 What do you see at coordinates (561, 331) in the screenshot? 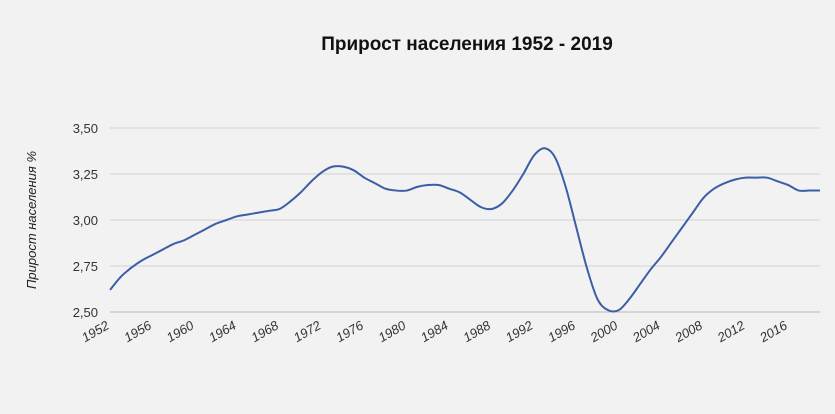
I see `x-tick-label: 1996` at bounding box center [561, 331].